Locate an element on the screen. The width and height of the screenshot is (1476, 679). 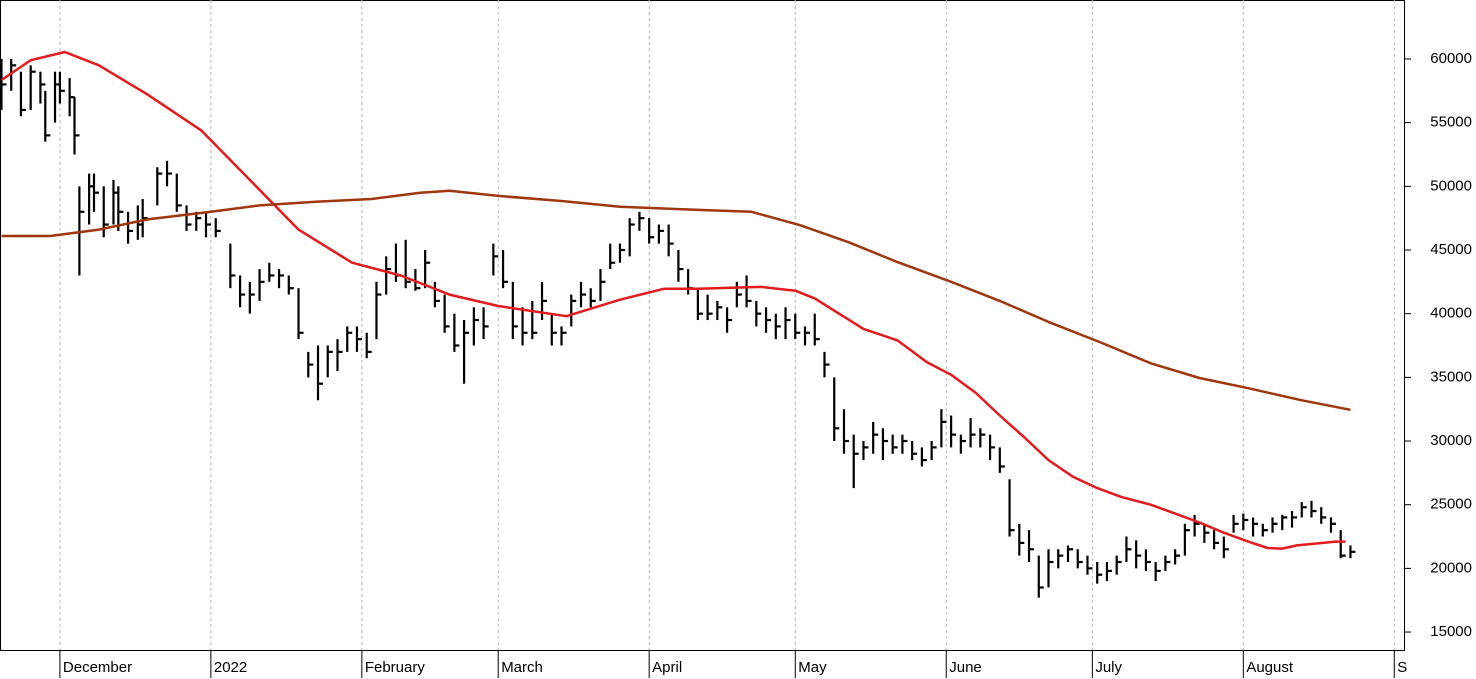
y-tick-label: 35000 is located at coordinates (1451, 376).